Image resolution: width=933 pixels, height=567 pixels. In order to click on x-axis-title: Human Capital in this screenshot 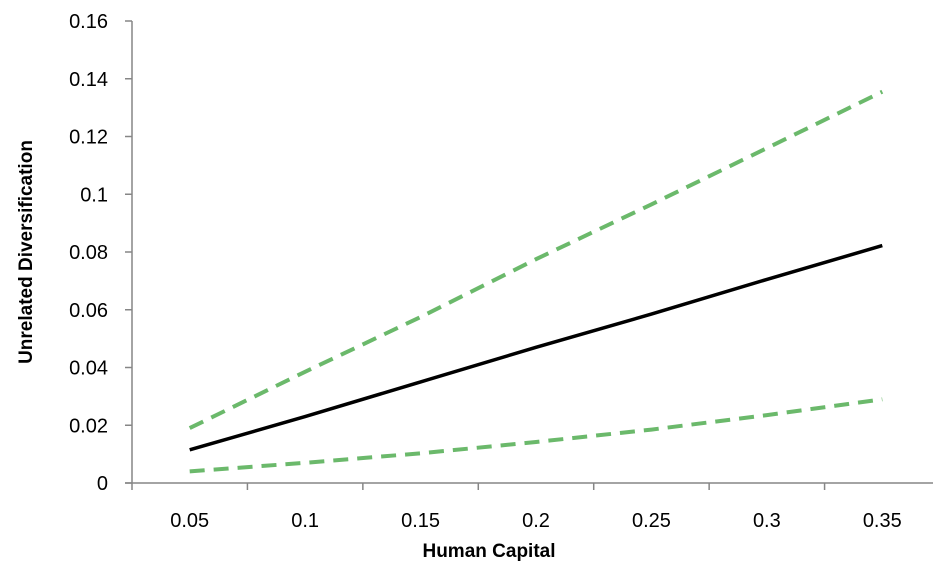, I will do `click(488, 551)`.